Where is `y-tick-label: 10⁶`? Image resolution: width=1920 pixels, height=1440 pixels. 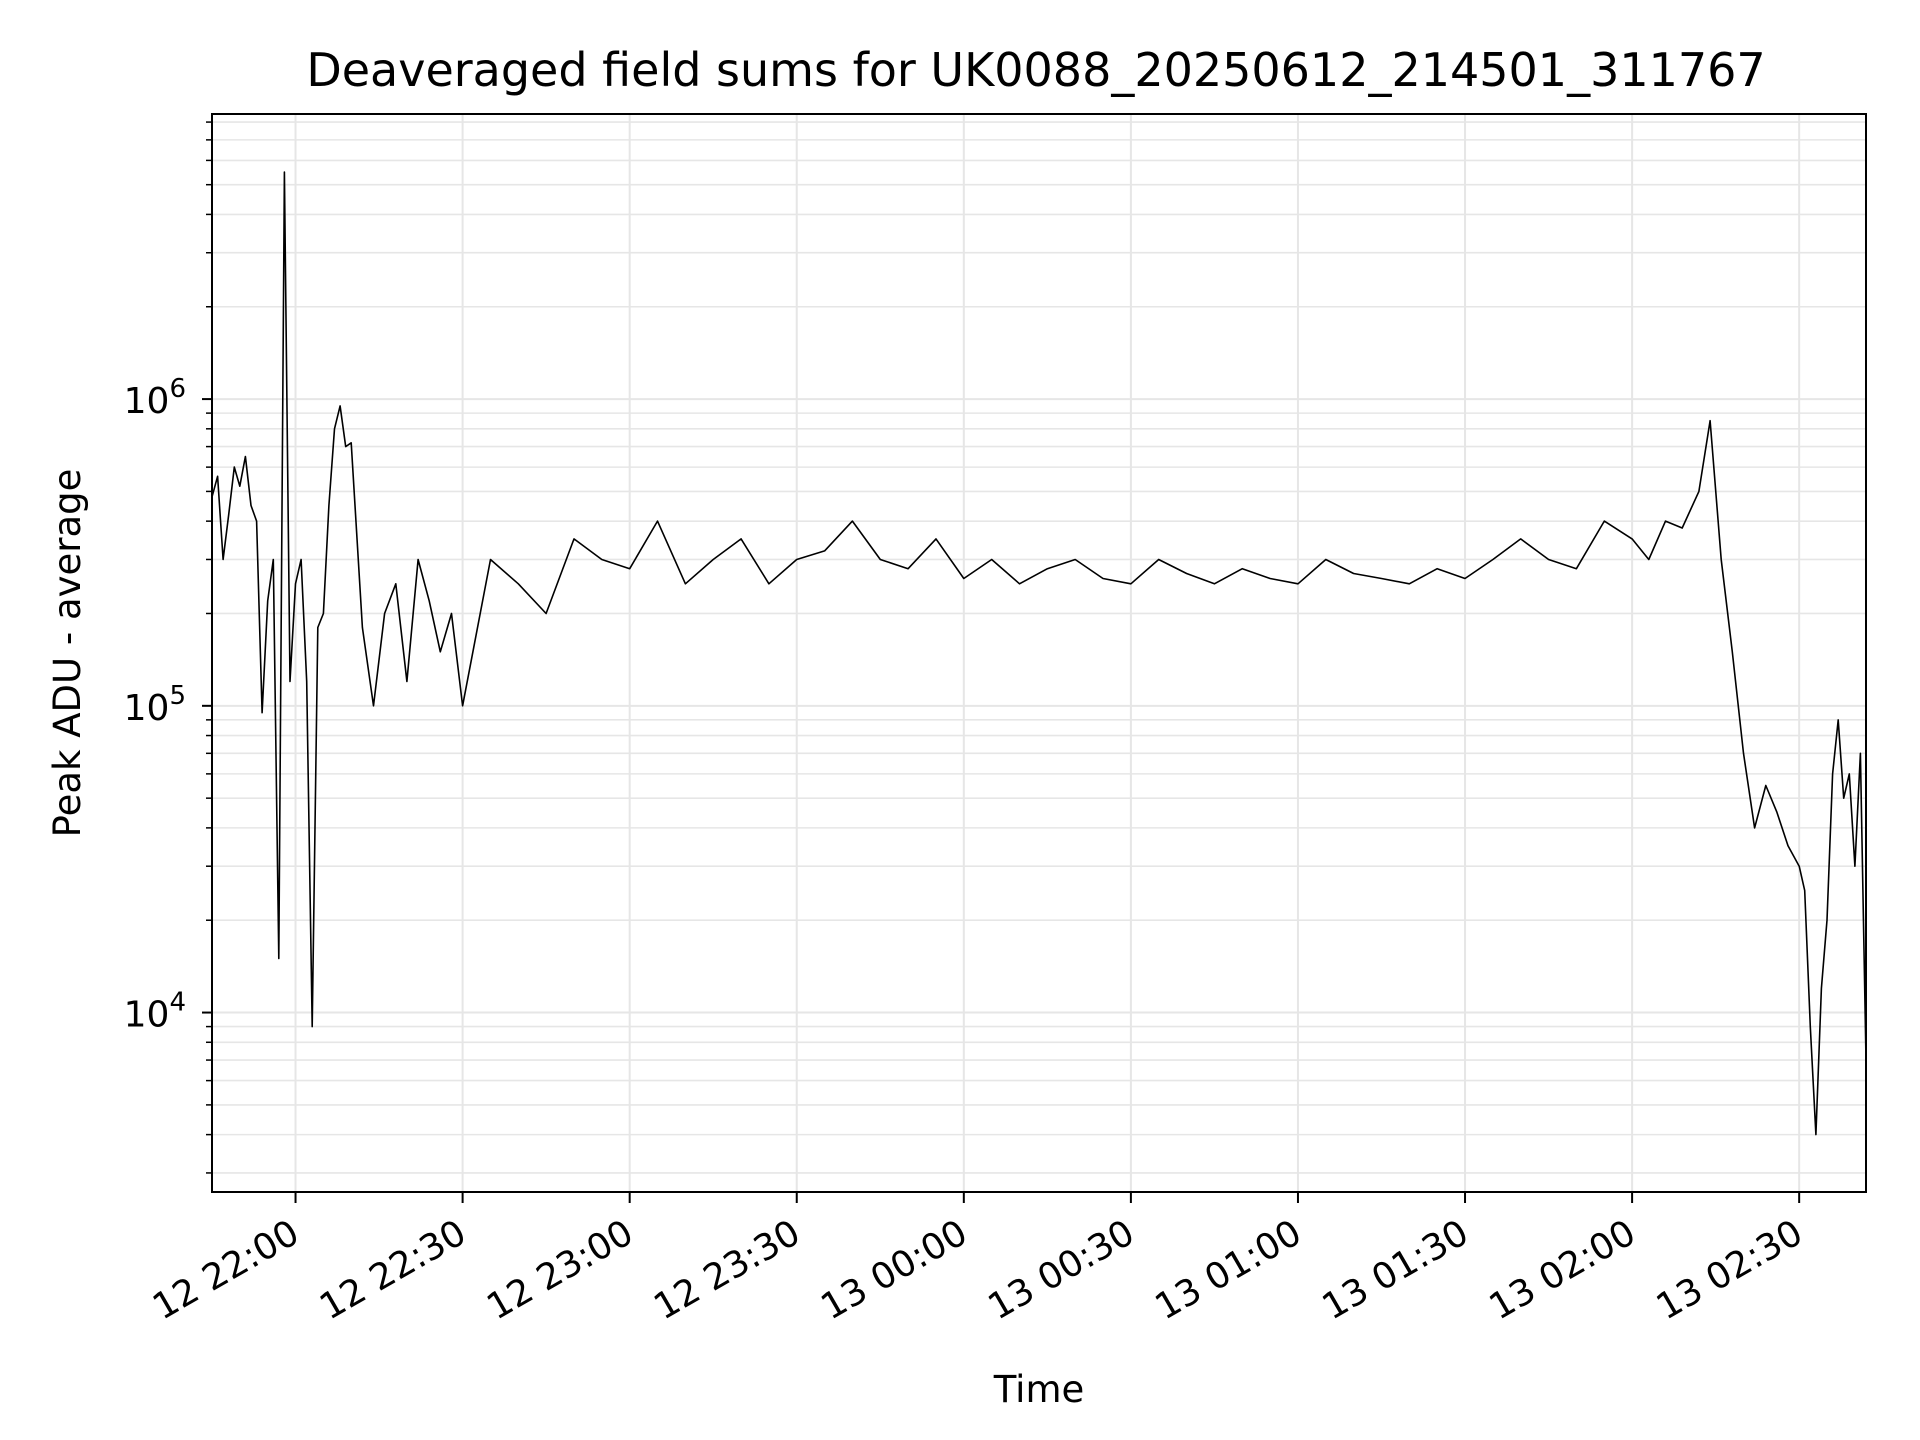 y-tick-label: 10⁶ is located at coordinates (155, 398).